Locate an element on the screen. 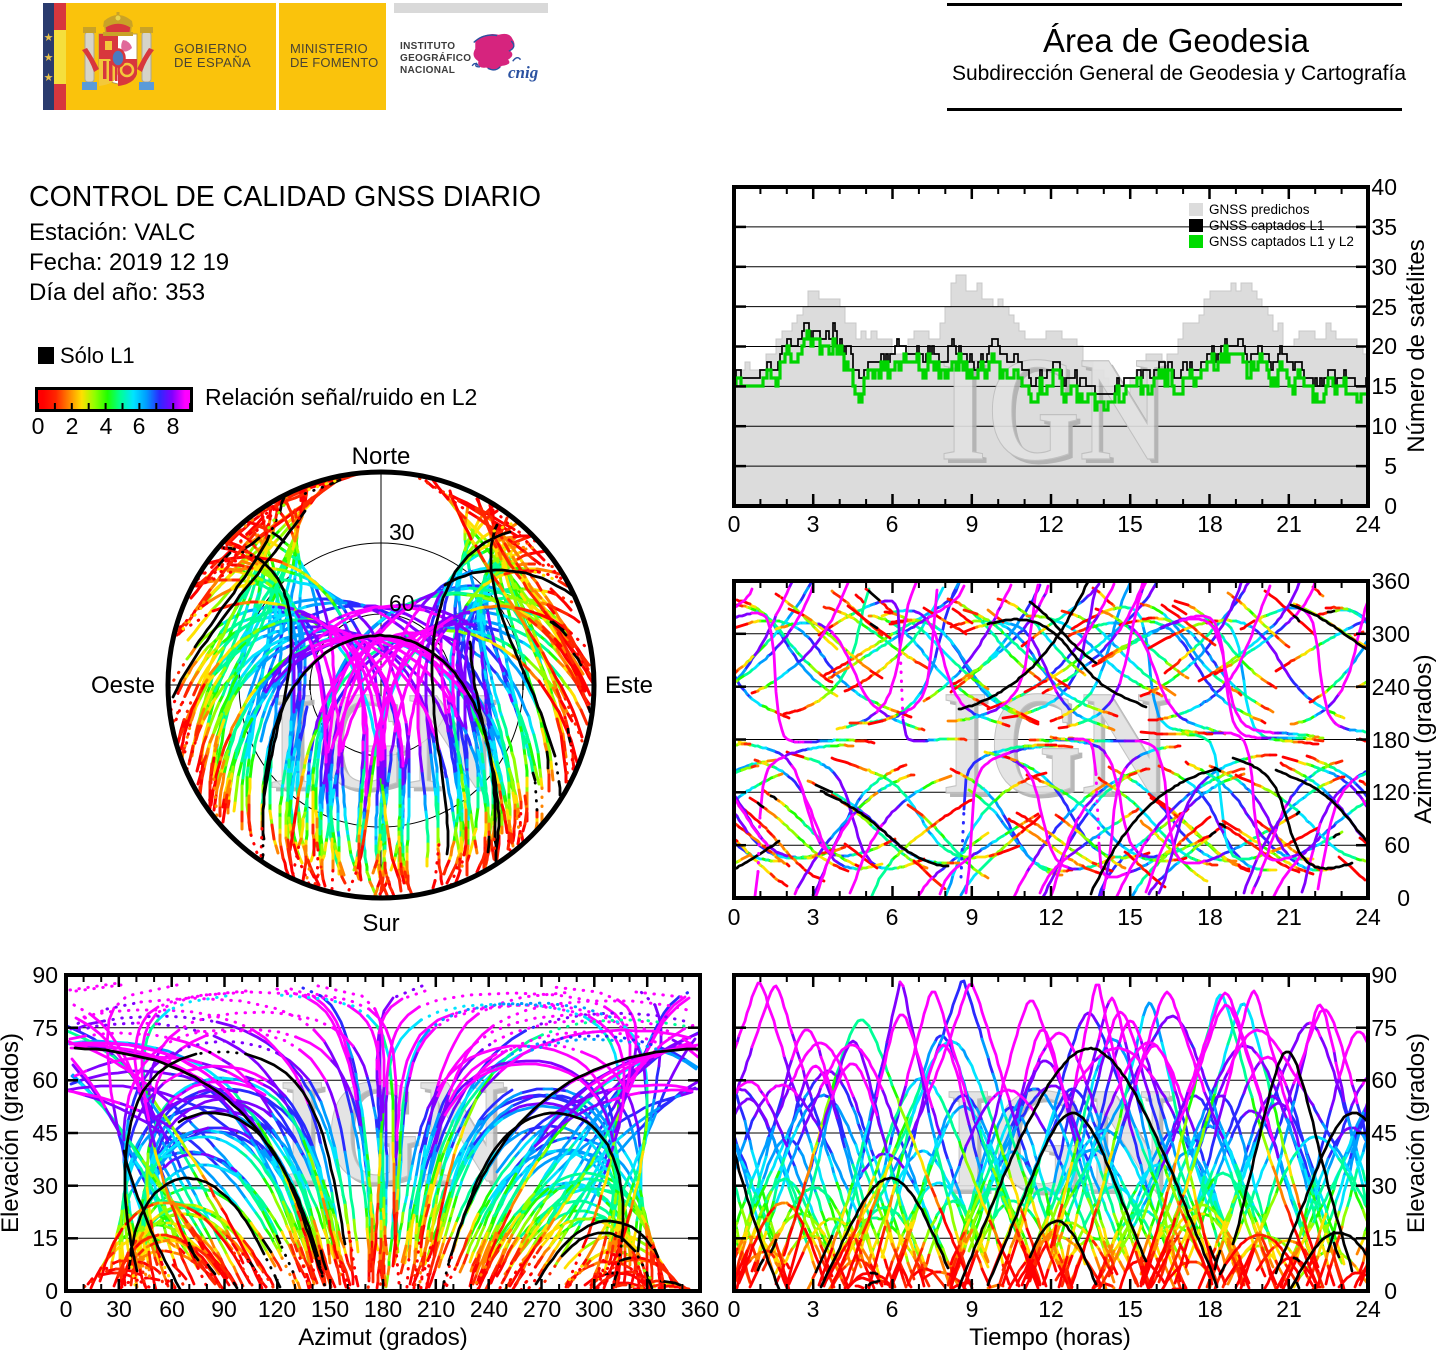 The height and width of the screenshot is (1355, 1445). svg-text: 360 is located at coordinates (700, 1309).